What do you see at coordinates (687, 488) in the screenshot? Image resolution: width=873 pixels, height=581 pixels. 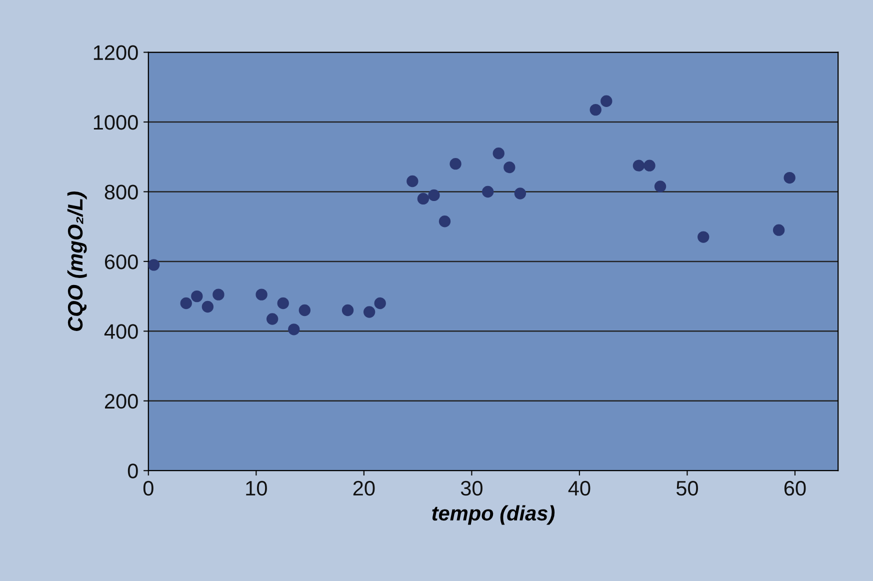 I see `x-tick-label: 50` at bounding box center [687, 488].